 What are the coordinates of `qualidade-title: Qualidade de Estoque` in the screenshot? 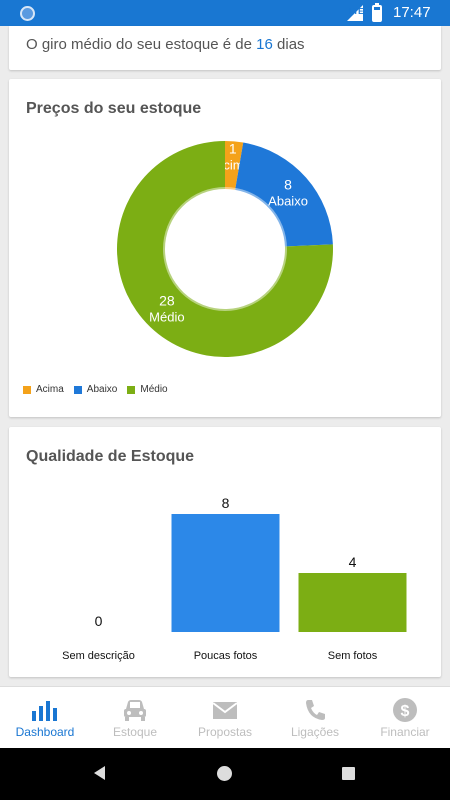 It's located at (110, 456).